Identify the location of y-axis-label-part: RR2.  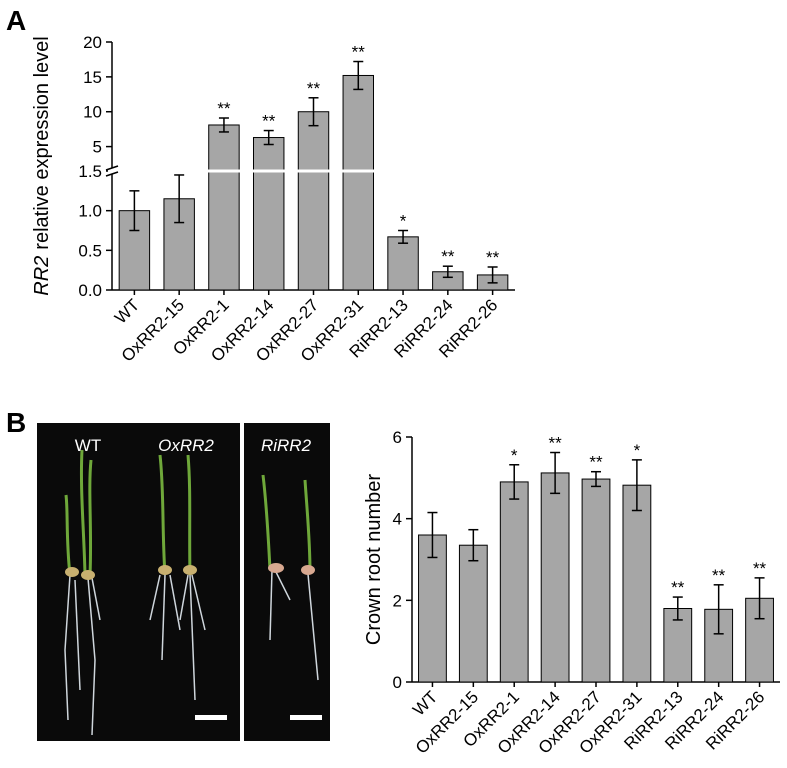
(42, 276).